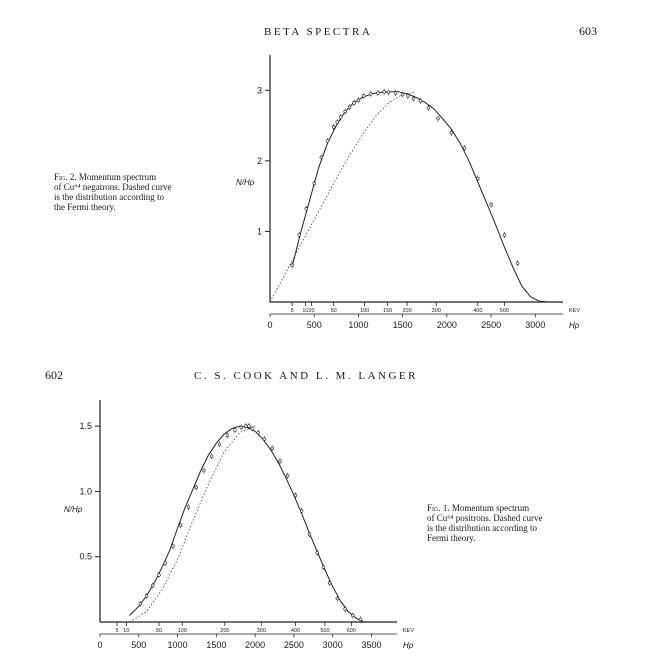  I want to click on energy-tick-label: 600, so click(351, 631).